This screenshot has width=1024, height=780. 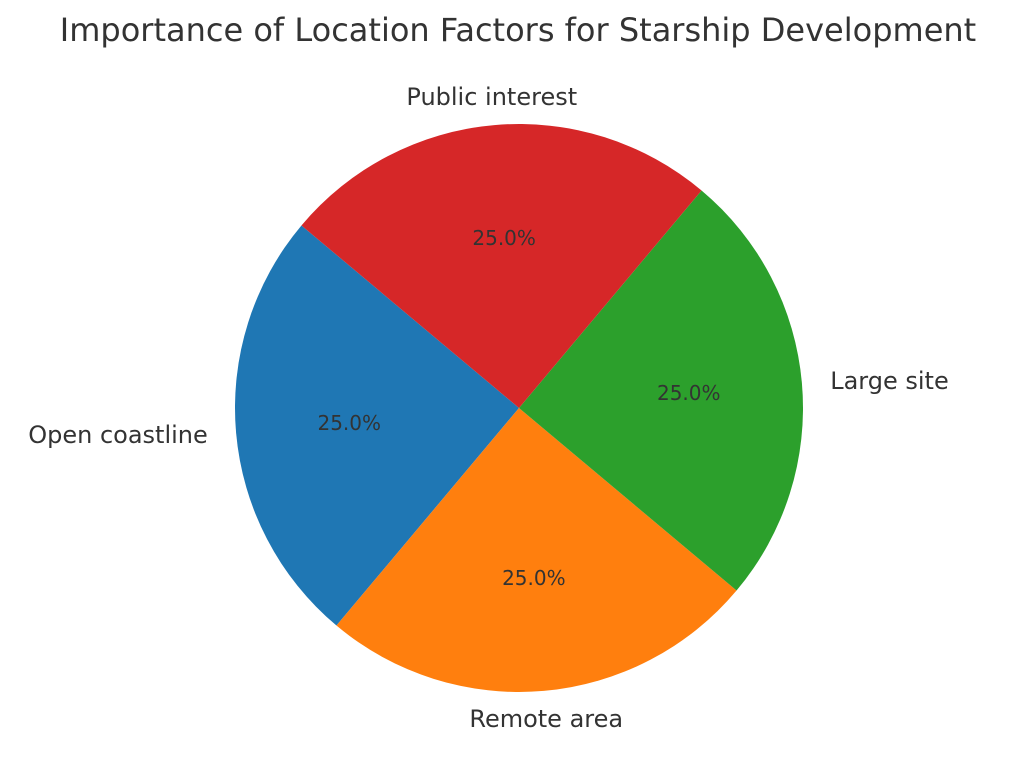 What do you see at coordinates (501, 266) in the screenshot?
I see `pie-slice-public-interest` at bounding box center [501, 266].